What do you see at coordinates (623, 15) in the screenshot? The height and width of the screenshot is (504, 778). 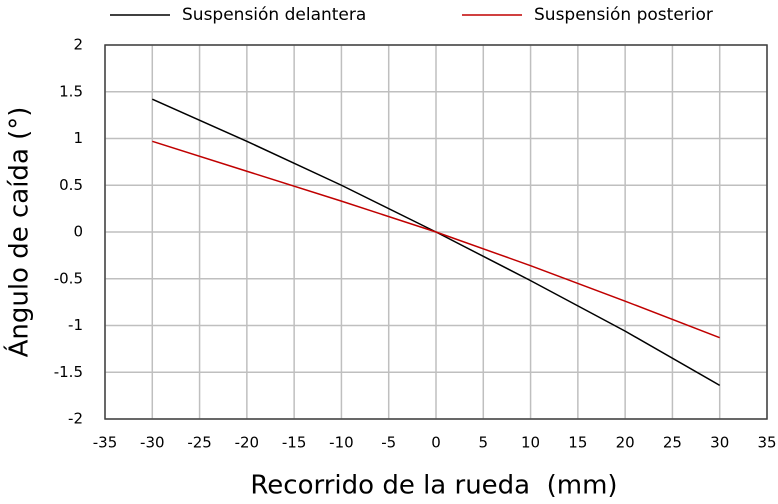 I see `legend-label: Suspensión posterior` at bounding box center [623, 15].